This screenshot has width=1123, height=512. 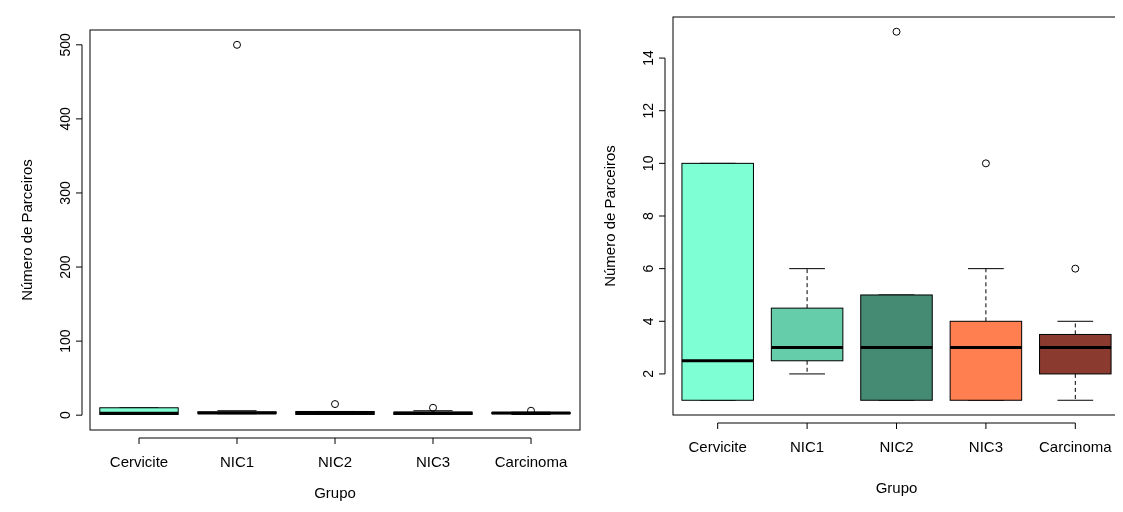 I want to click on y-tick-label: 500, so click(x=65, y=44).